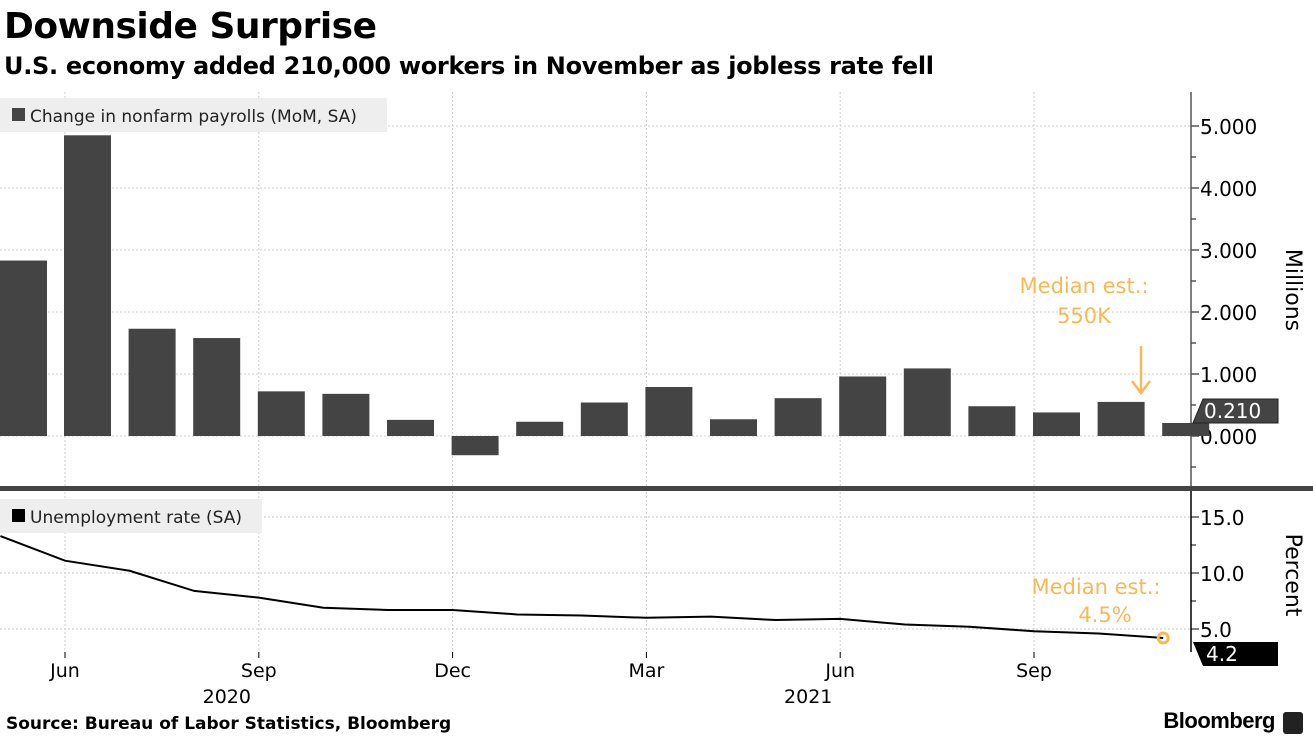  Describe the element at coordinates (475, 446) in the screenshot. I see `bar-dec-2020` at that location.